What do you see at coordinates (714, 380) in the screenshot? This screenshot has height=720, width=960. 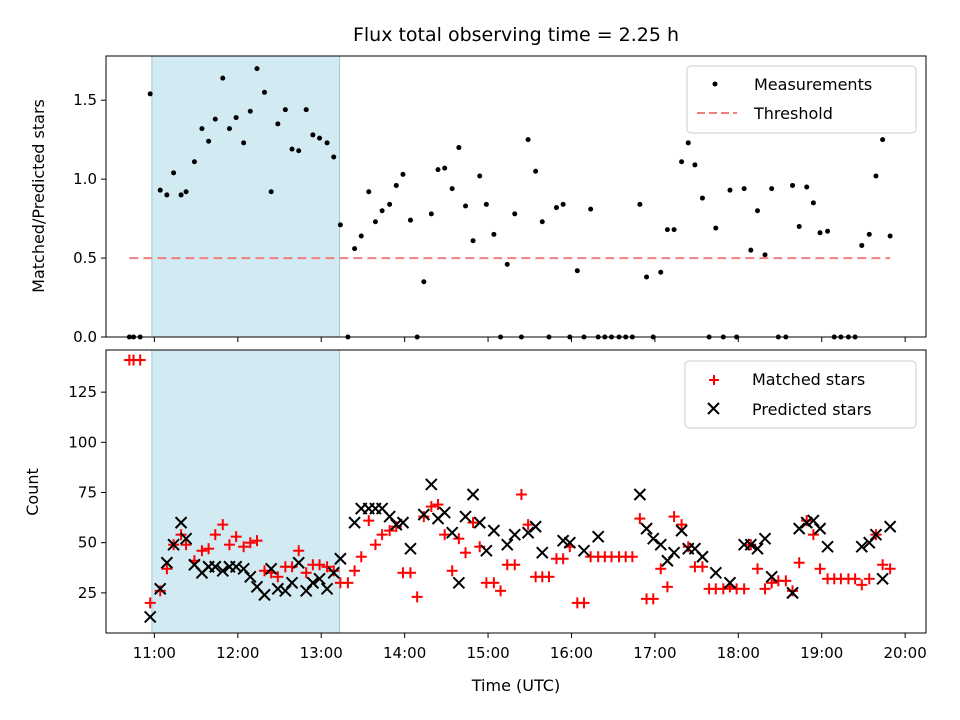 I see `legend-matched-marker` at bounding box center [714, 380].